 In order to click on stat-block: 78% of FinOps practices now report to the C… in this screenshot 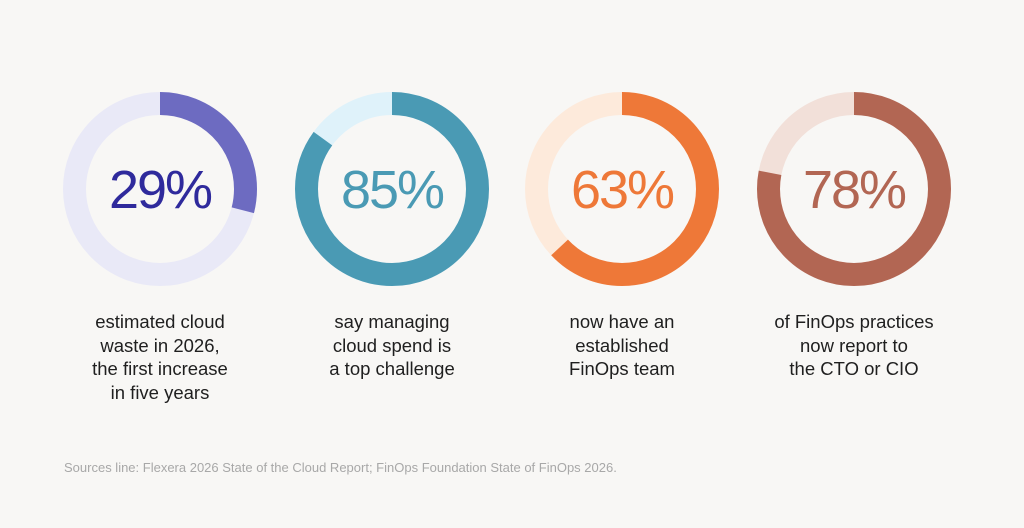, I will do `click(854, 236)`.